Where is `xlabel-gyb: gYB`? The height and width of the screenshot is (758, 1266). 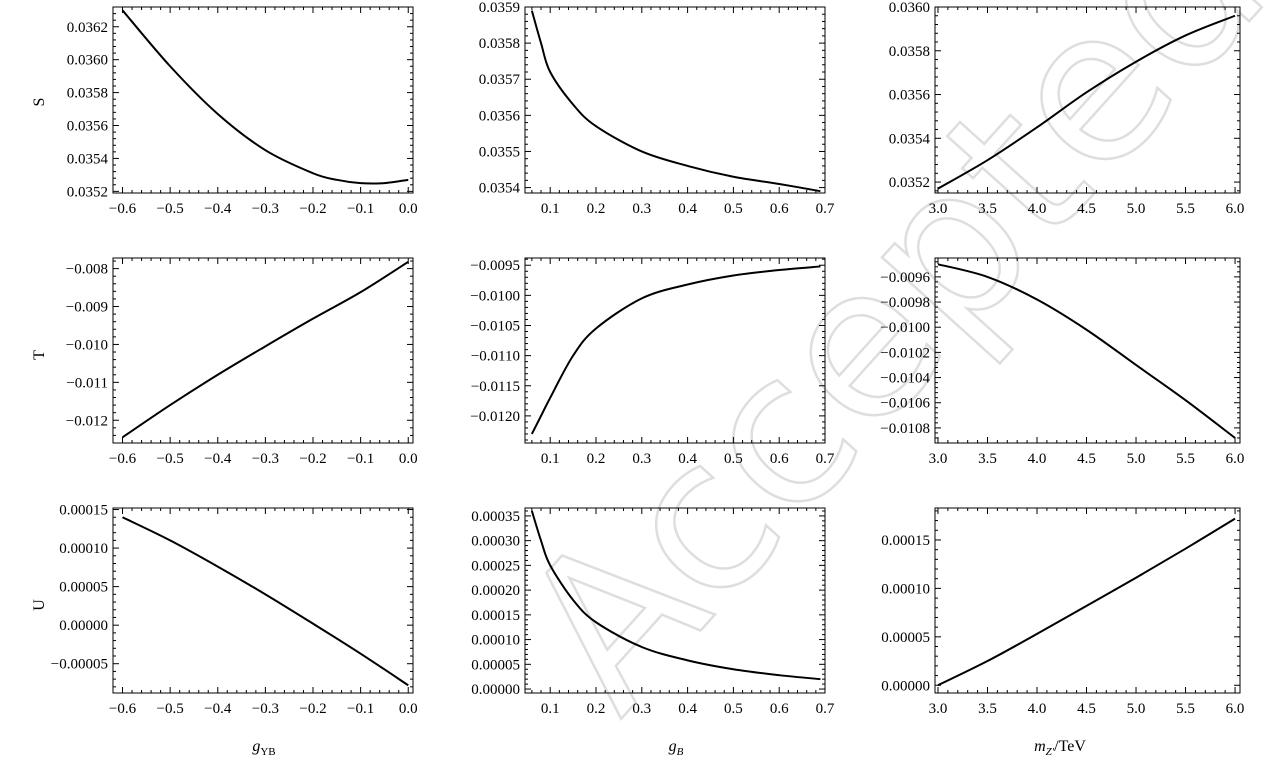
xlabel-gyb: gYB is located at coordinates (263, 748).